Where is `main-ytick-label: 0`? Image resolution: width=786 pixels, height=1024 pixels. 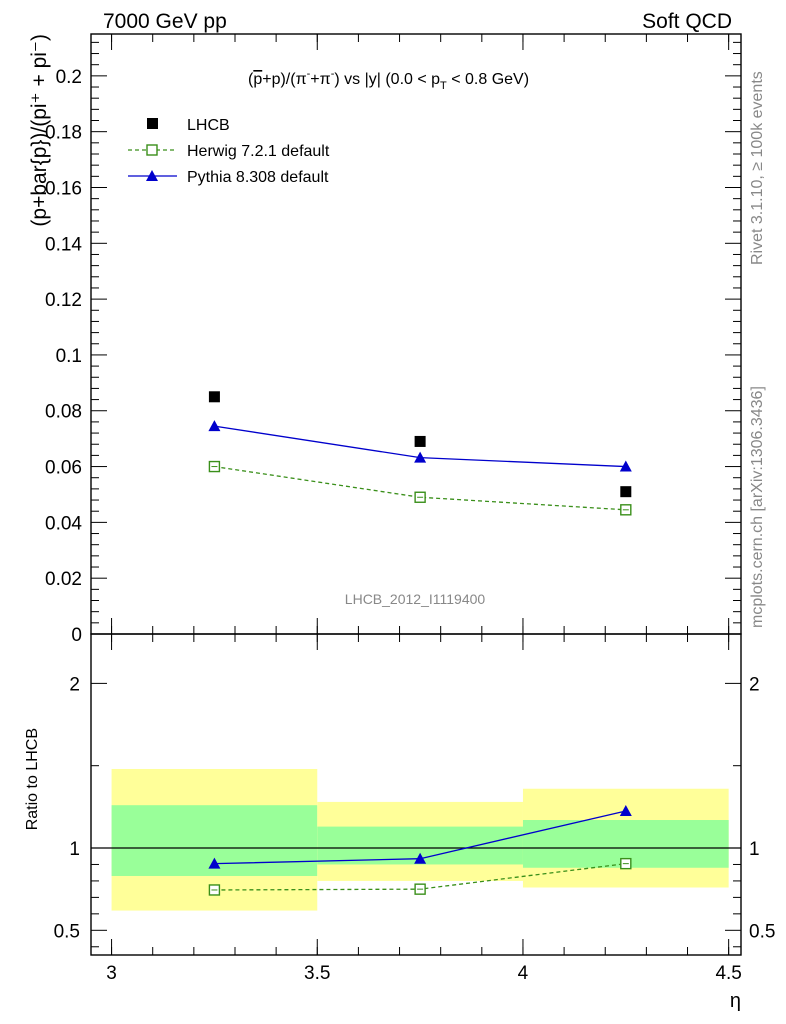 main-ytick-label: 0 is located at coordinates (76, 635).